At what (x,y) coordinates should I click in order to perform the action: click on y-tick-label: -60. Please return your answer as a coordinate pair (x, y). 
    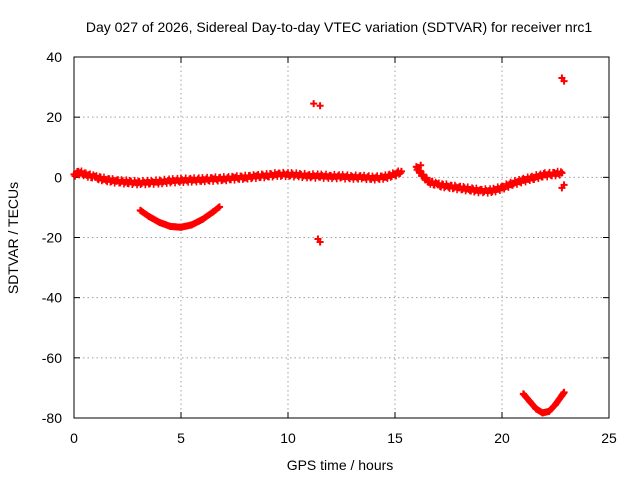
    Looking at the image, I should click on (52, 358).